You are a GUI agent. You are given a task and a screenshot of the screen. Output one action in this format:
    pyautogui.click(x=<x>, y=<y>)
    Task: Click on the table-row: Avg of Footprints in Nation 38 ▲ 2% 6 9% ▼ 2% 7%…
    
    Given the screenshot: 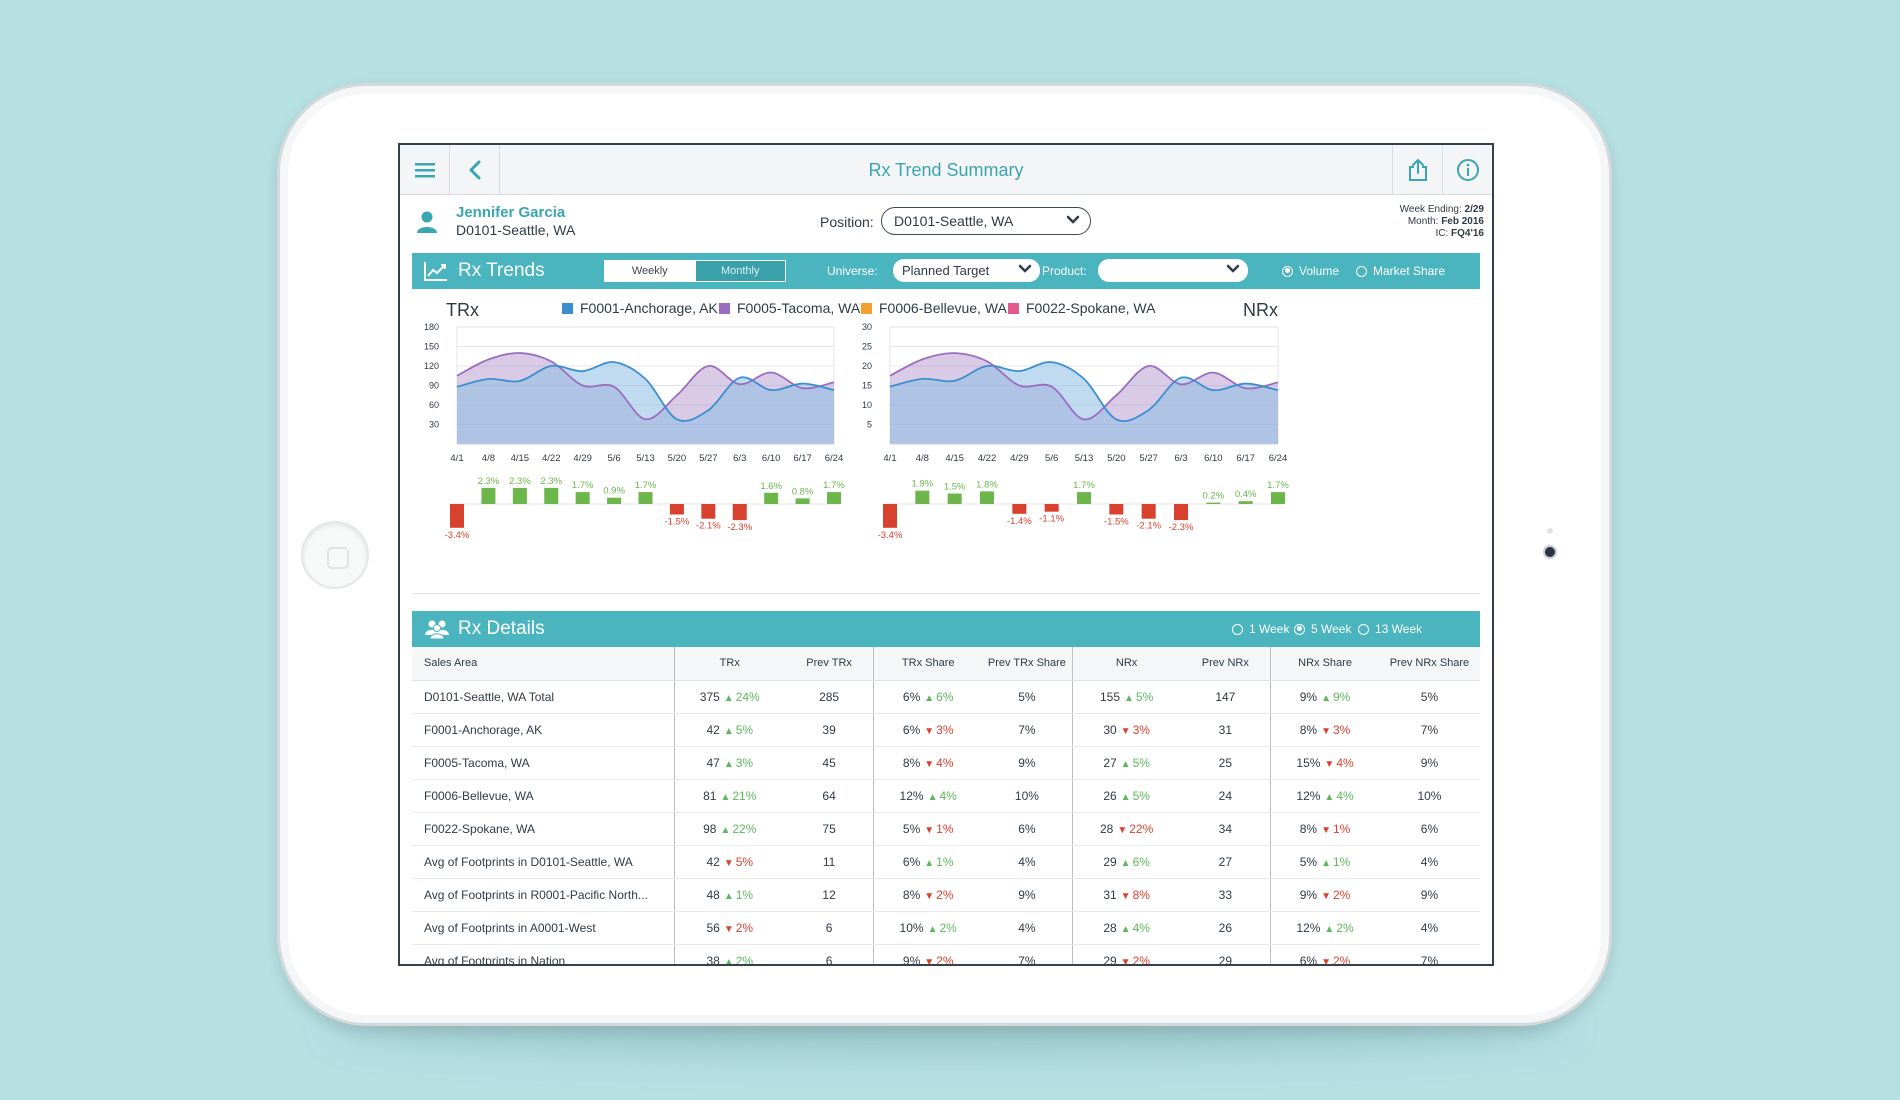 What is the action you would take?
    pyautogui.click(x=946, y=955)
    